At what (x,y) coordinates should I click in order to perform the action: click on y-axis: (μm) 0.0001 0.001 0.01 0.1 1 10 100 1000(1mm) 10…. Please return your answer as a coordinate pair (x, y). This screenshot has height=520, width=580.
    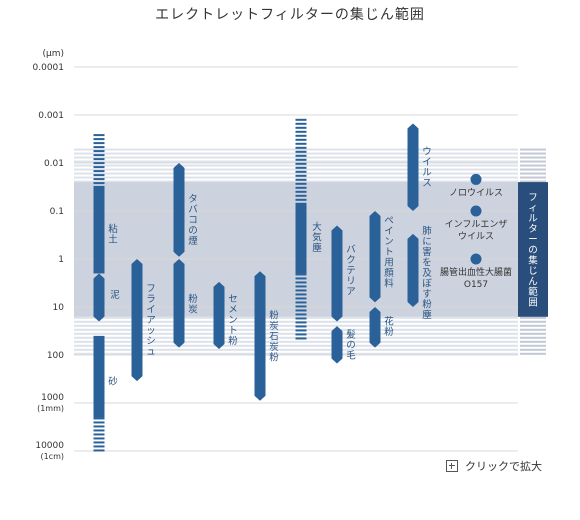
    Looking at the image, I should click on (49, 255).